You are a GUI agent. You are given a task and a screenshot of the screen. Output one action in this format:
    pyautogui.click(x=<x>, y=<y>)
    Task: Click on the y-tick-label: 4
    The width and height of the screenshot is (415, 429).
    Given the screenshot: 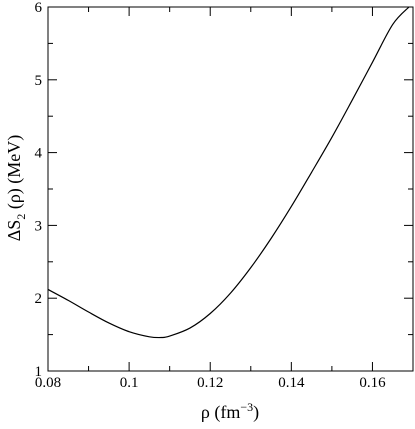 What is the action you would take?
    pyautogui.click(x=39, y=154)
    